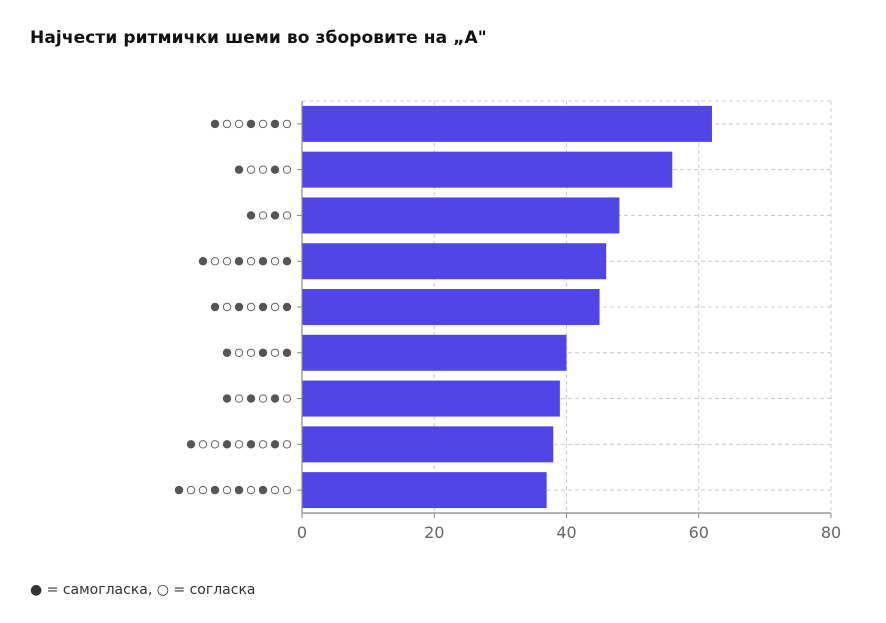 The height and width of the screenshot is (623, 886). I want to click on x-tick-label: 80, so click(831, 532).